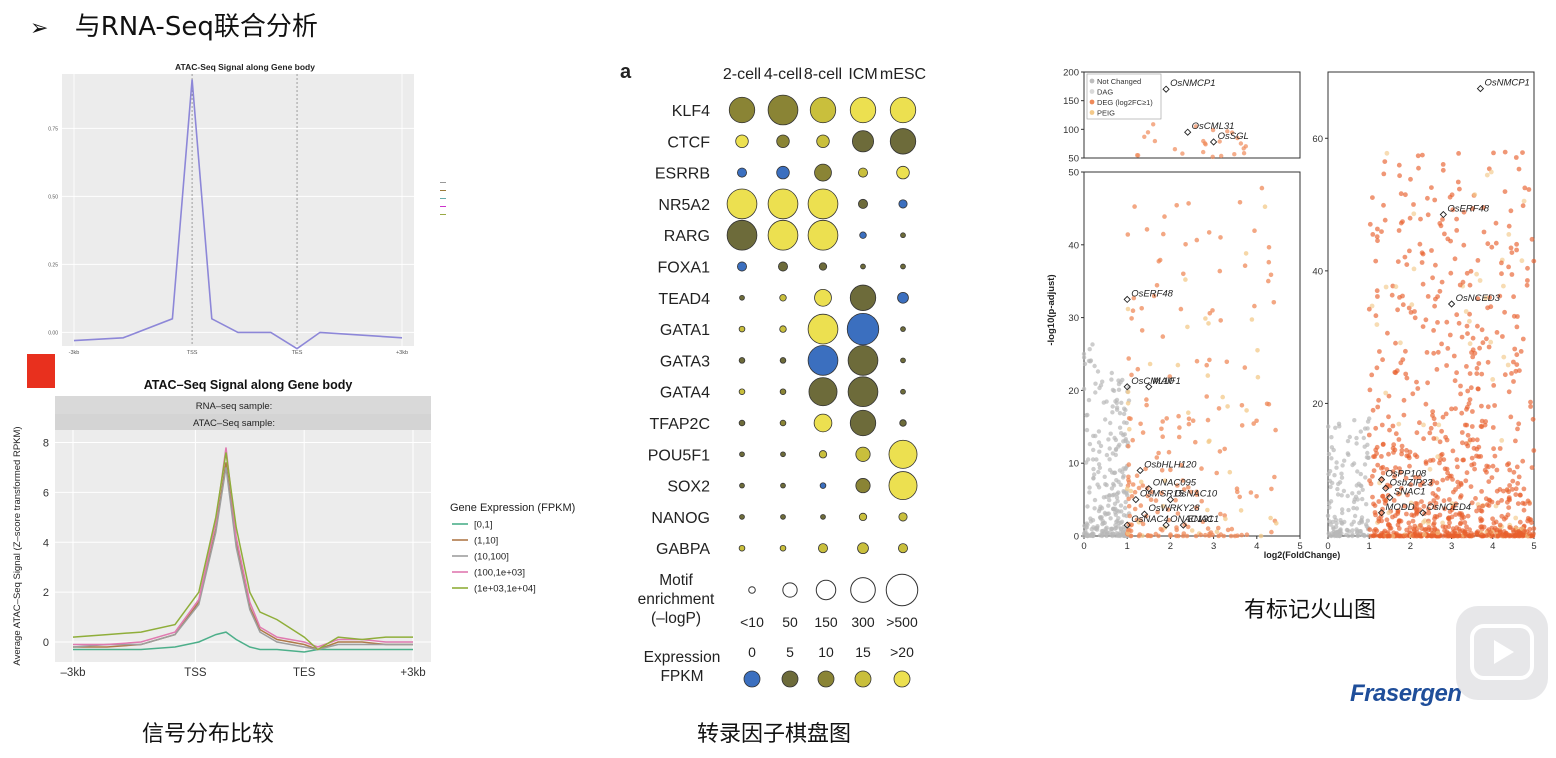 The image size is (1556, 758). Describe the element at coordinates (1449, 507) in the screenshot. I see `volcano-gene-label: OsNCED4` at that location.